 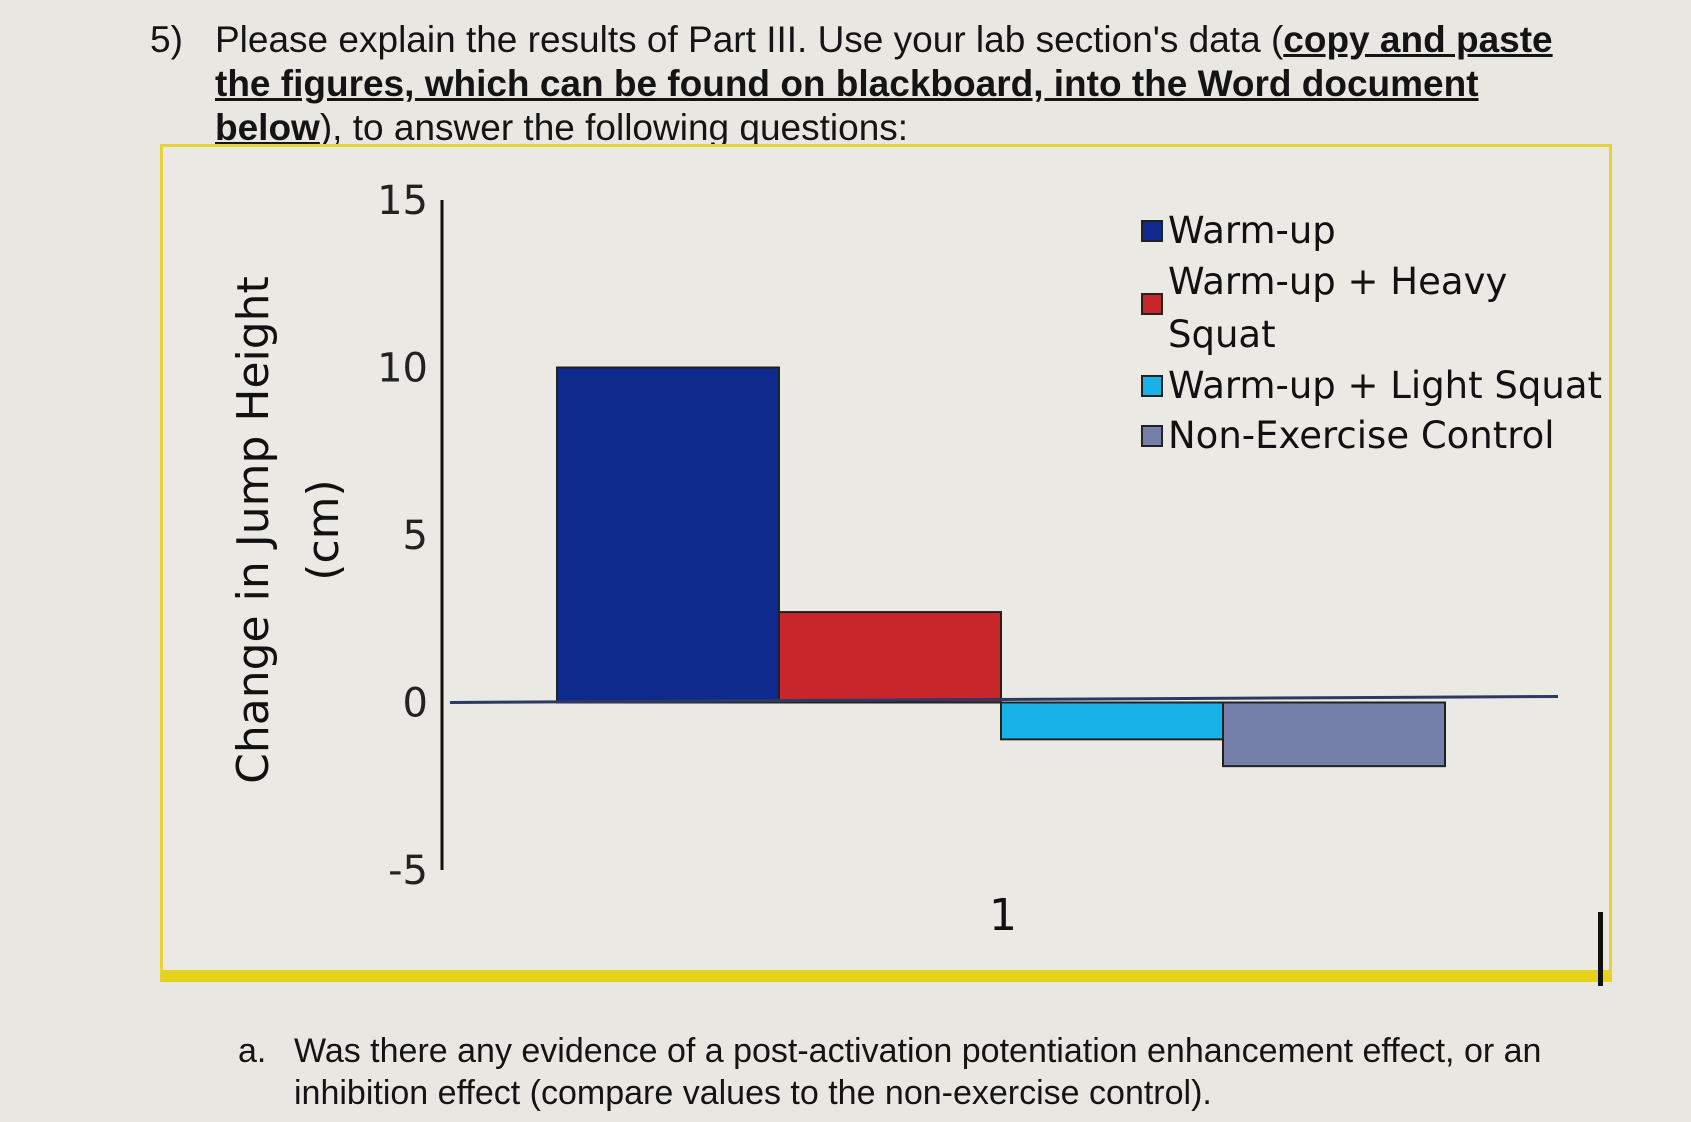 I want to click on bar-non-exercise-control, so click(x=1334, y=734).